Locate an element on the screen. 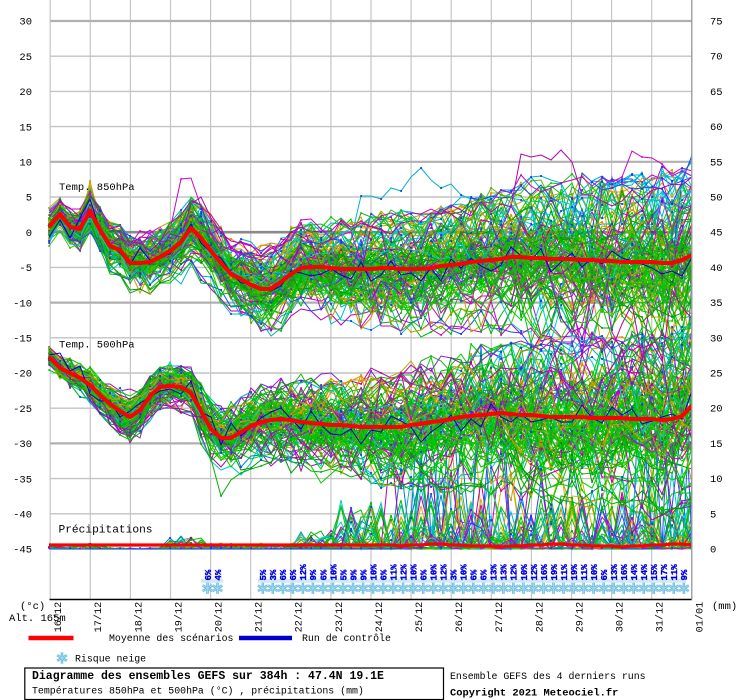  svg-text: 20/12 is located at coordinates (220, 617).